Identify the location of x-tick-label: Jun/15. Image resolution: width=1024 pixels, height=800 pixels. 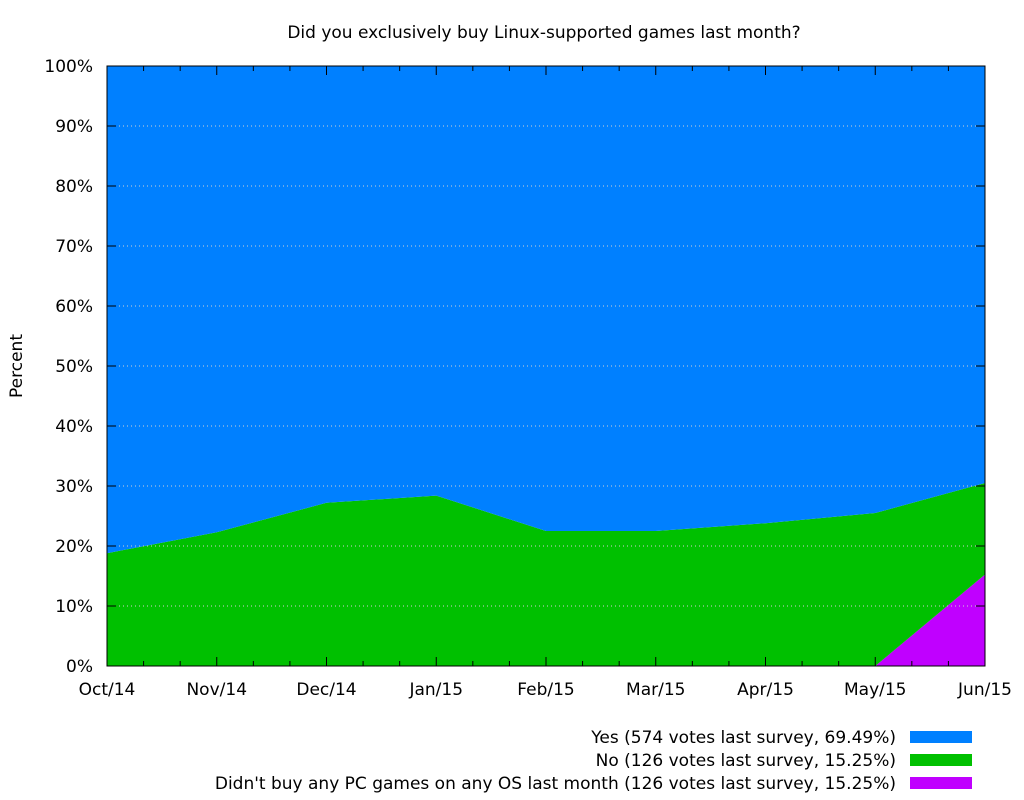
(984, 690).